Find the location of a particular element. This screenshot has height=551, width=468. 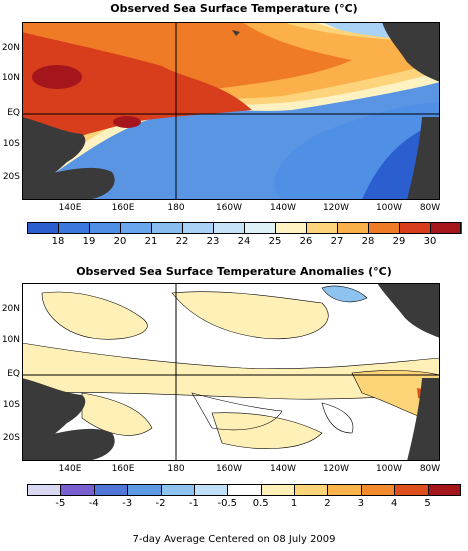

colorbar-label: 5 is located at coordinates (427, 503).